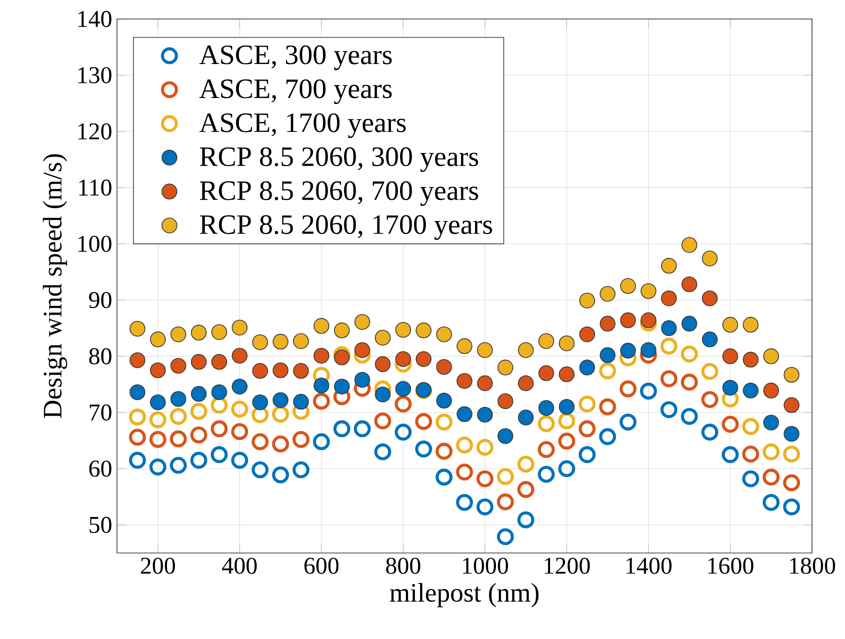 The height and width of the screenshot is (639, 845). I want to click on legend-label: ASCE, 700 years, so click(295, 91).